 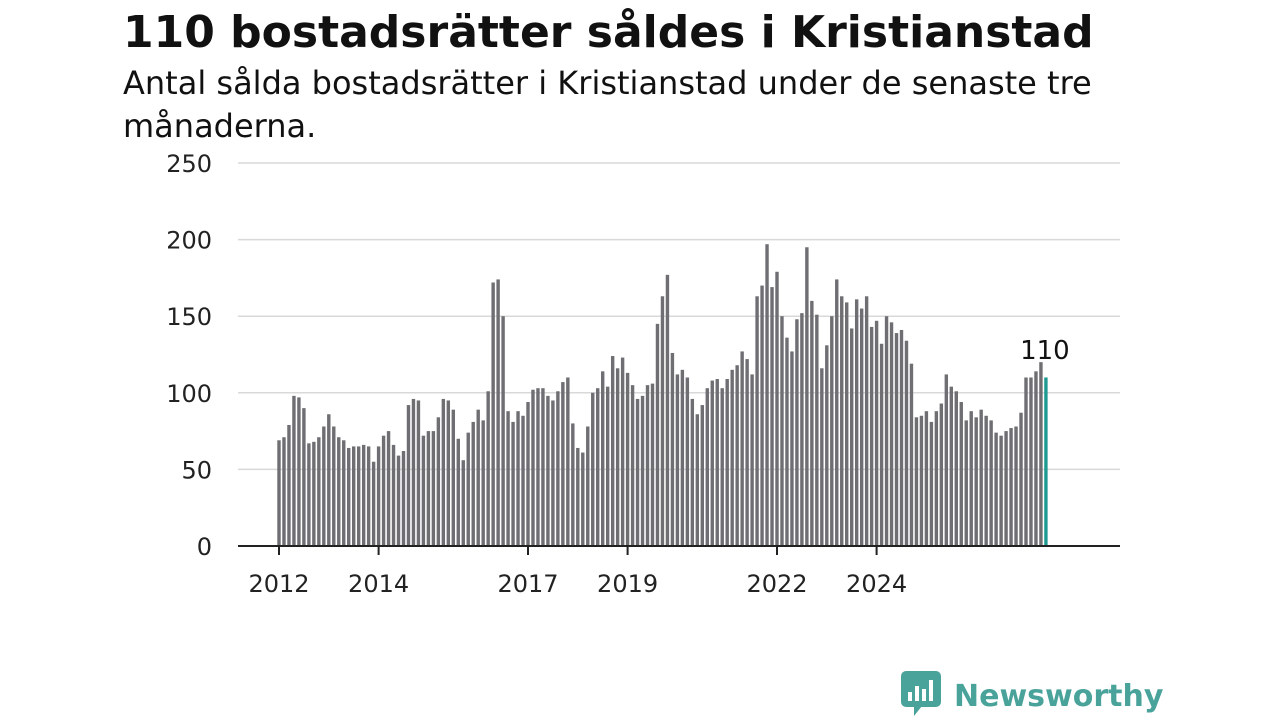 What do you see at coordinates (278, 584) in the screenshot?
I see `x-tick-label: 2012` at bounding box center [278, 584].